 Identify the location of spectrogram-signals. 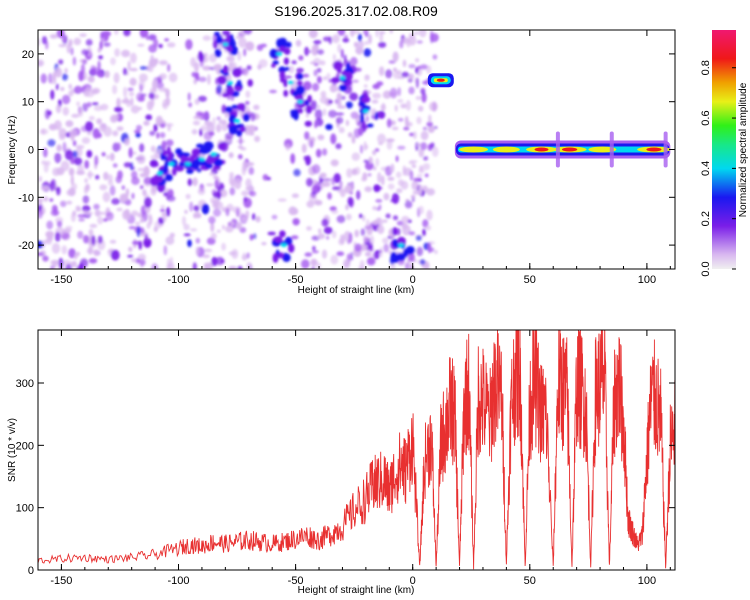
(549, 120).